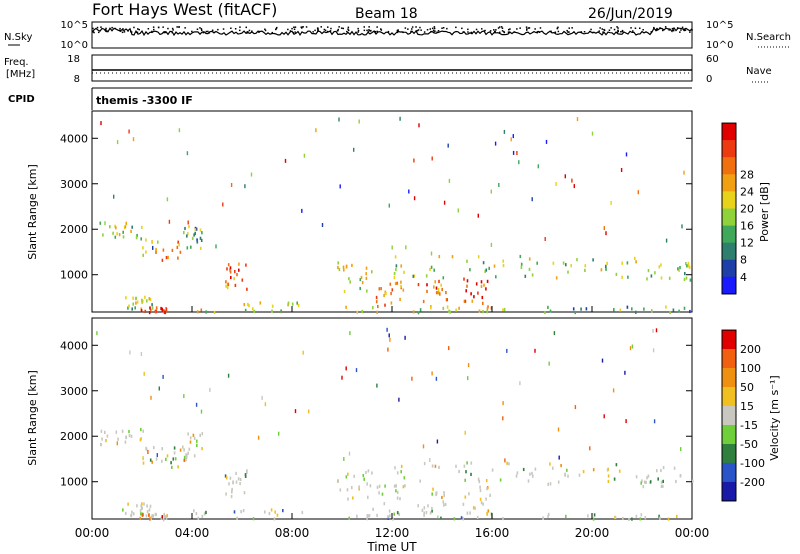 This screenshot has height=554, width=800. Describe the element at coordinates (74, 391) in the screenshot. I see `y-tick-label: 3000` at that location.